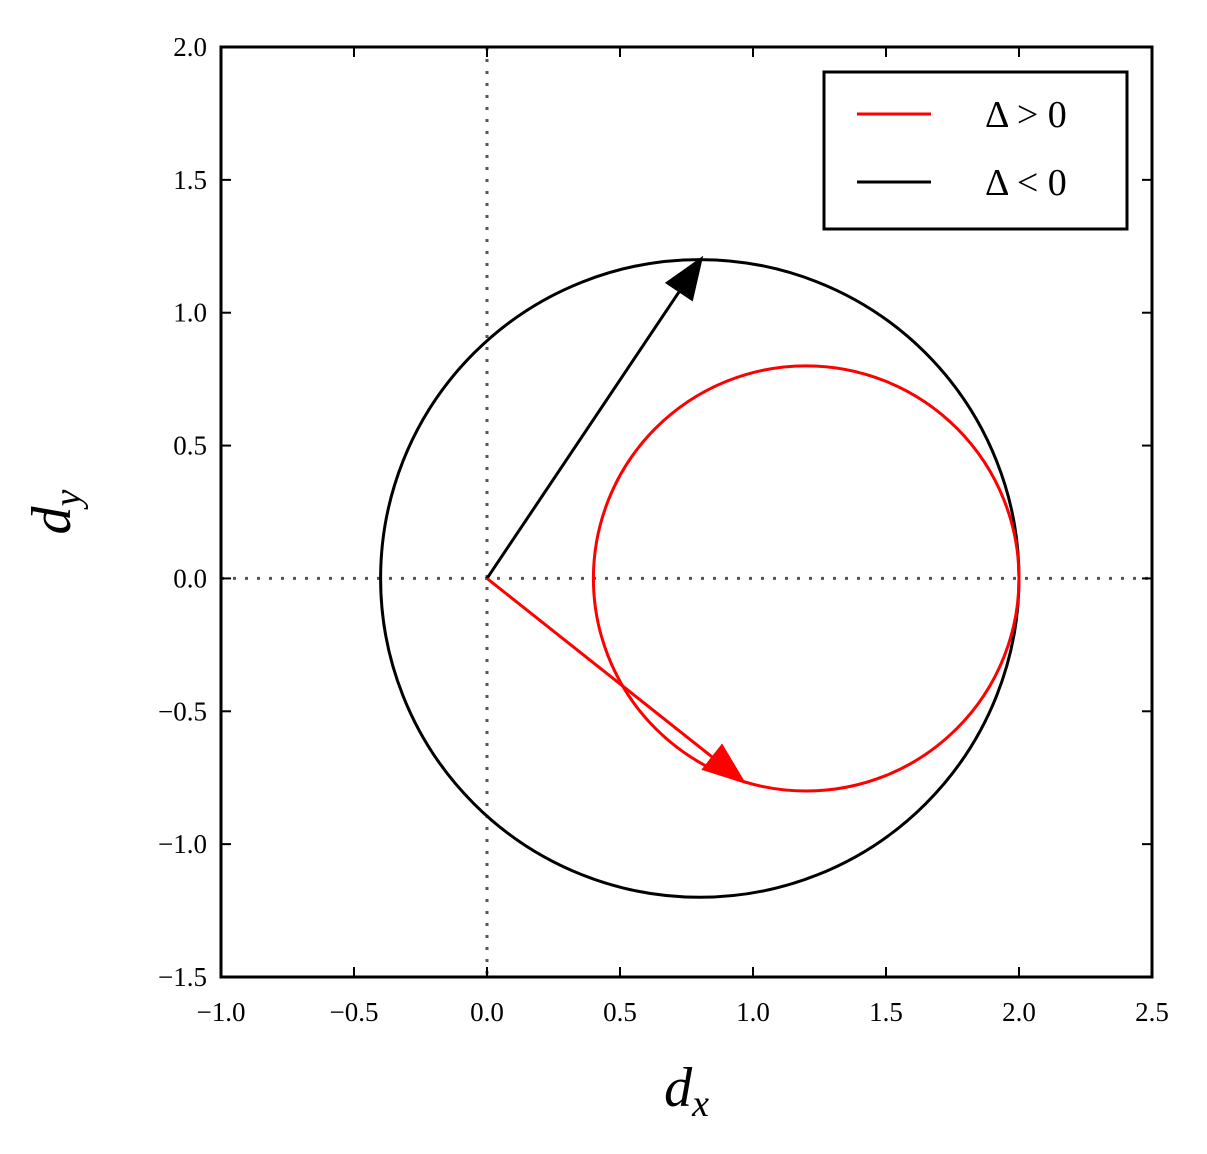 Image resolution: width=1207 pixels, height=1154 pixels. I want to click on y-tick-label: 0.5, so click(190, 446).